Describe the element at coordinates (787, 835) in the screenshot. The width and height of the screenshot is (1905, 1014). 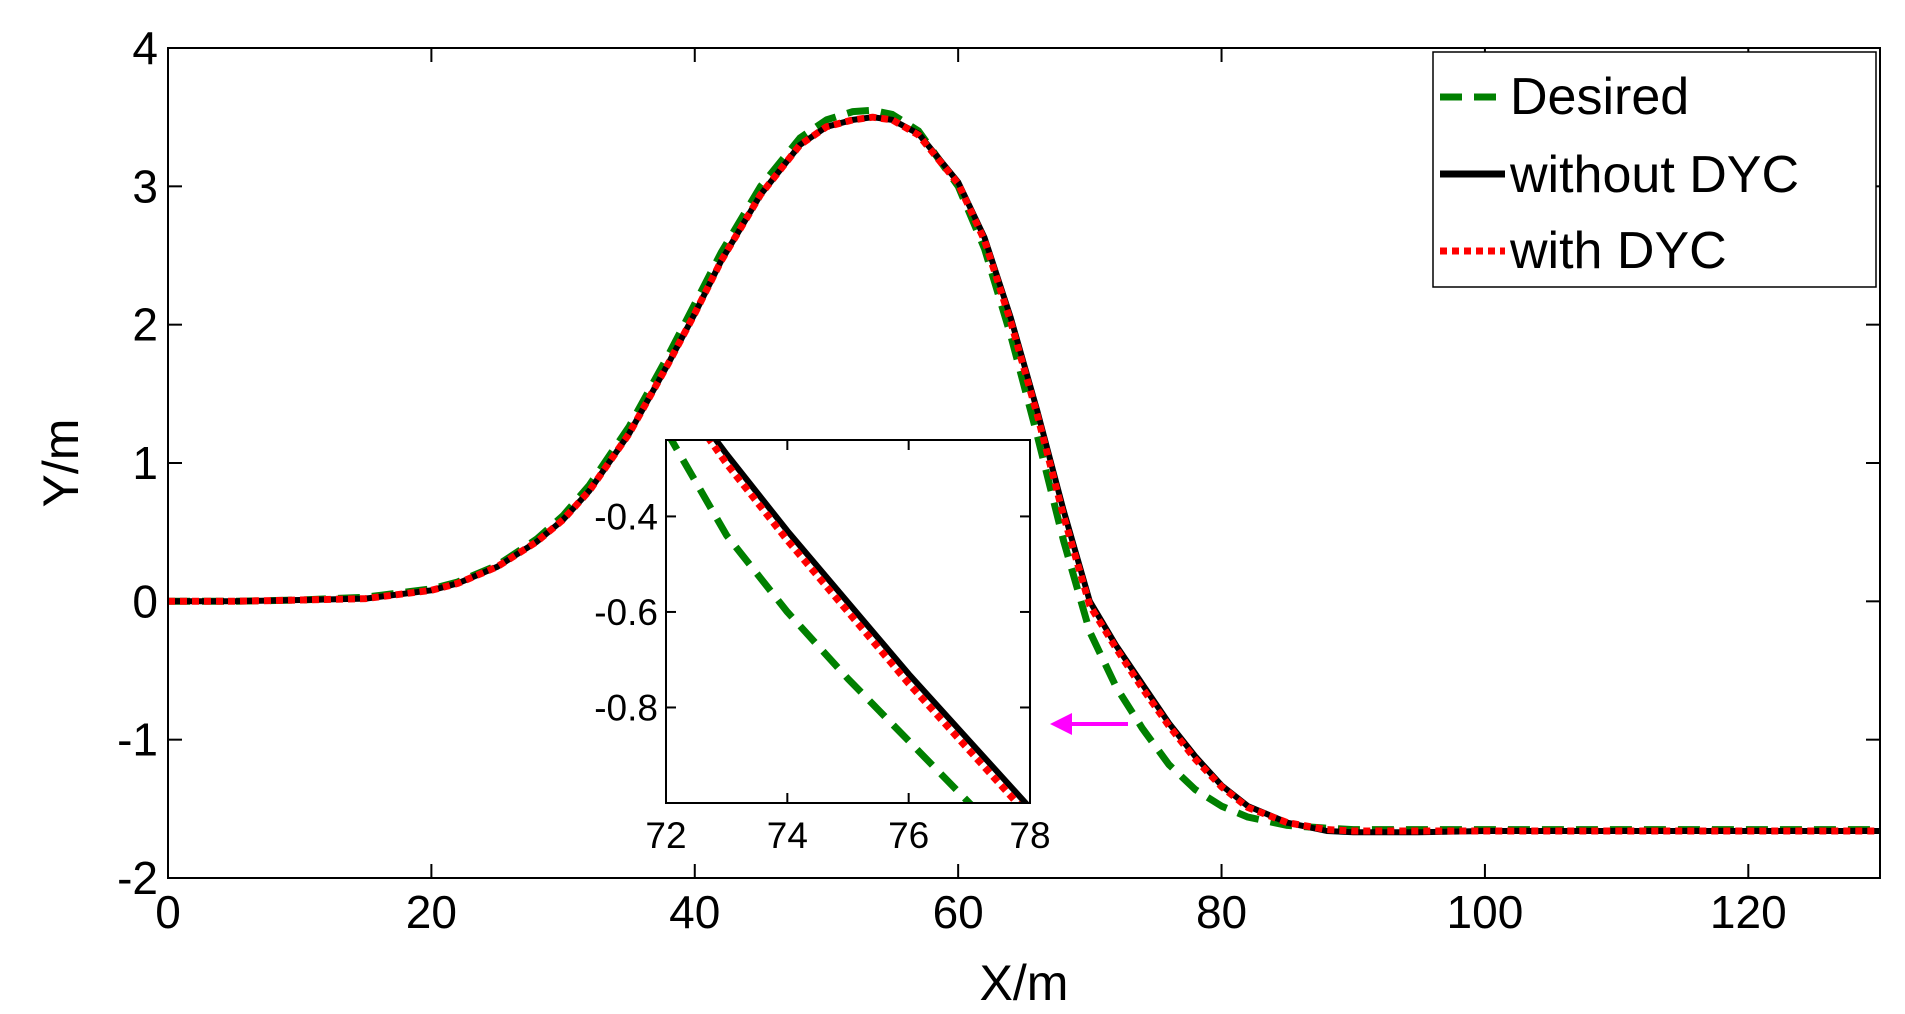
I see `inset-x-tick-label: 74` at that location.